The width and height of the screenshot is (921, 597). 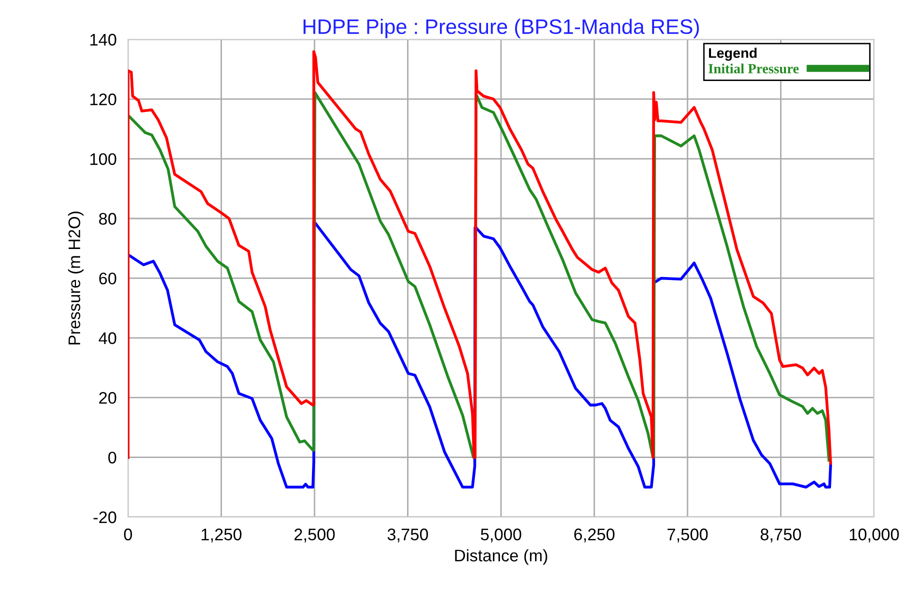 I want to click on x-tick-label: 5,000, so click(x=501, y=535).